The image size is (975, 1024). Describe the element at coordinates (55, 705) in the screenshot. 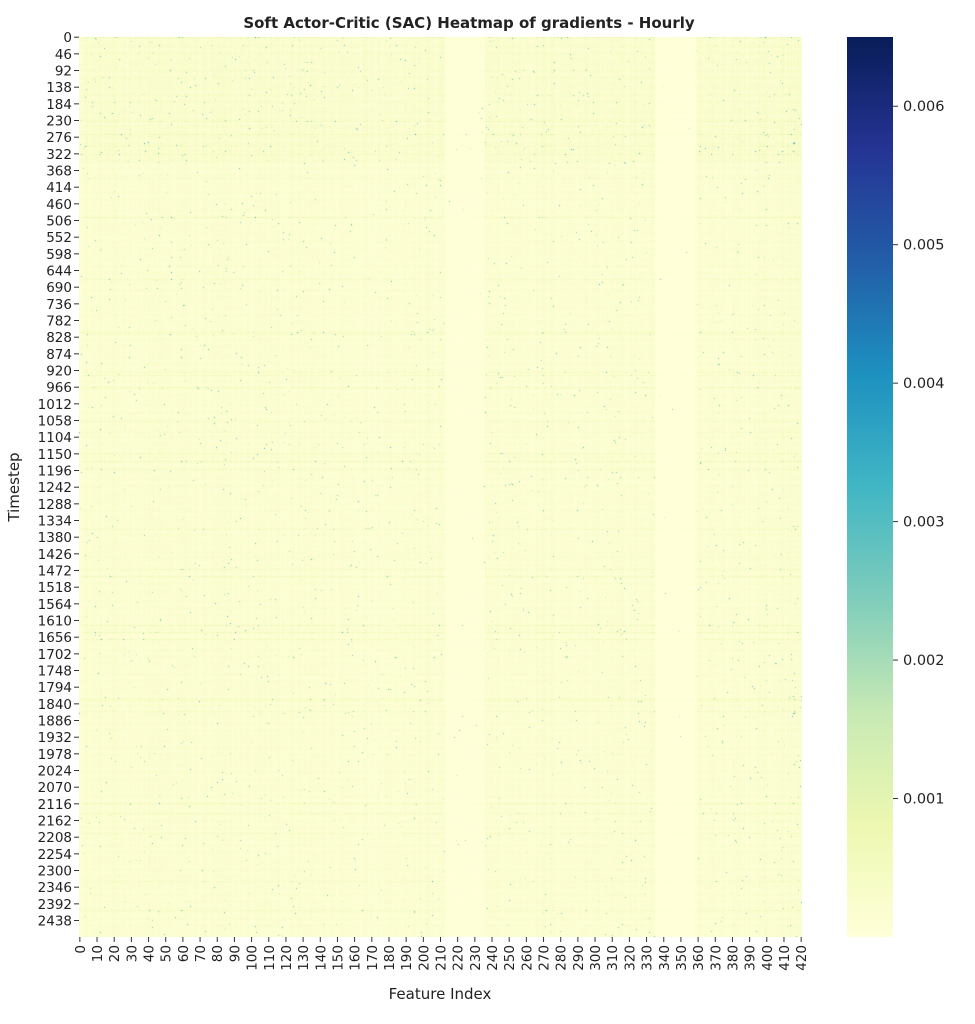

I see `y-tick-label: 1840` at that location.